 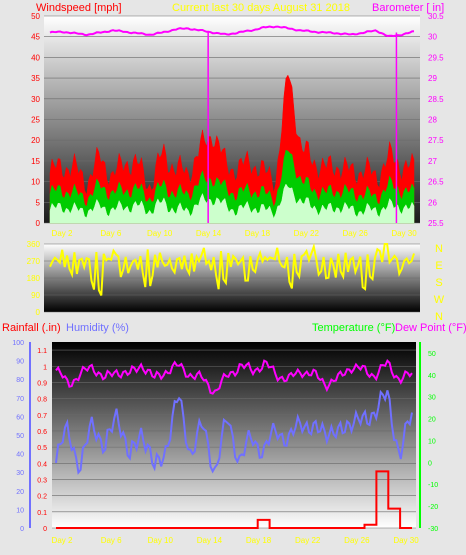 I want to click on barometer-tick: 27, so click(x=432, y=161).